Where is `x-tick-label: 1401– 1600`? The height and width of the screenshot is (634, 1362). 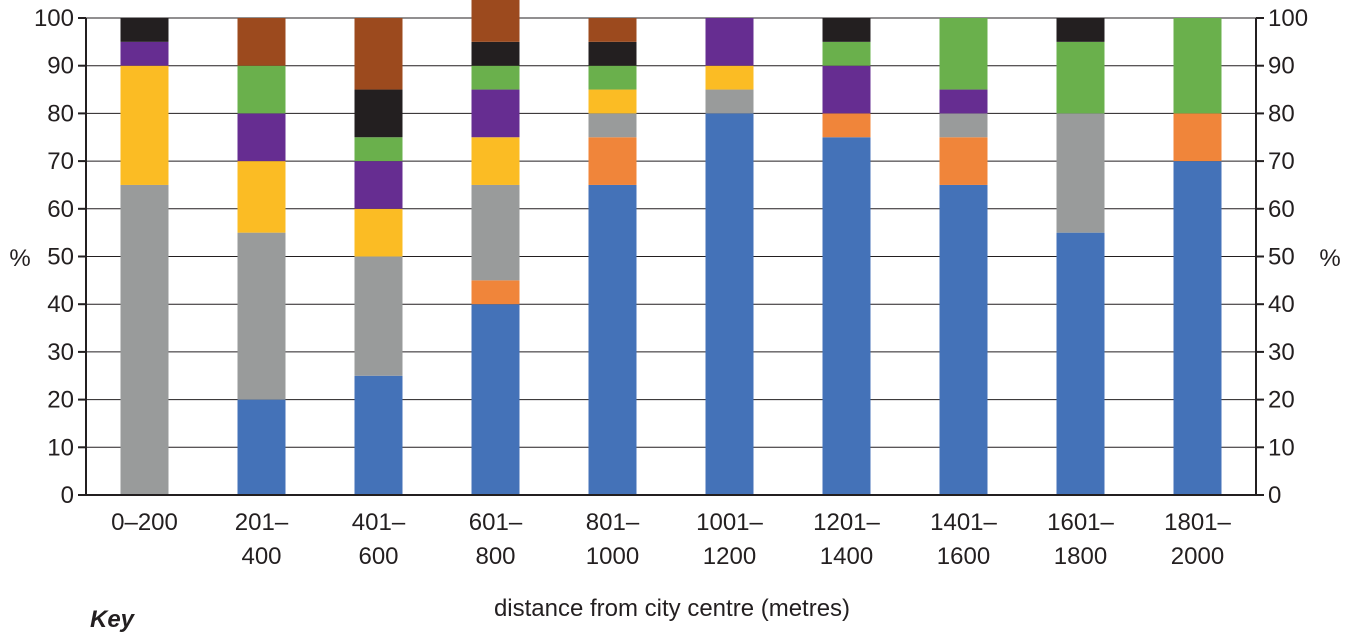 x-tick-label: 1401– 1600 is located at coordinates (963, 539).